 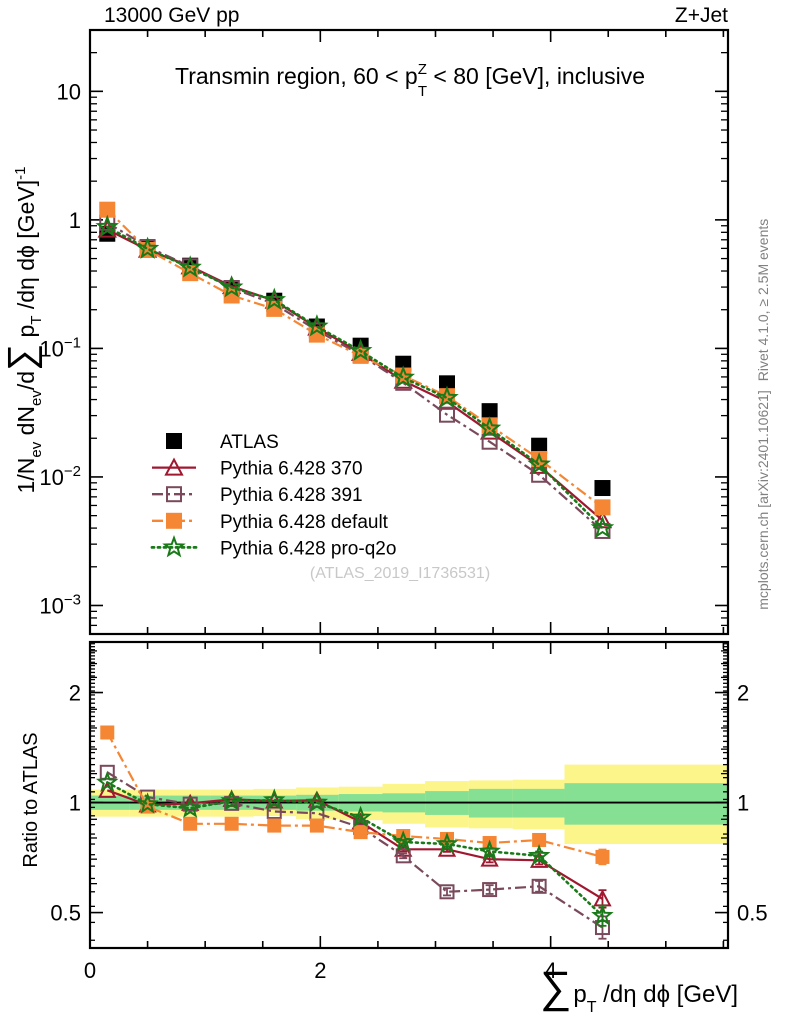 I want to click on ytick-label-ratio: 2, so click(x=75, y=693).